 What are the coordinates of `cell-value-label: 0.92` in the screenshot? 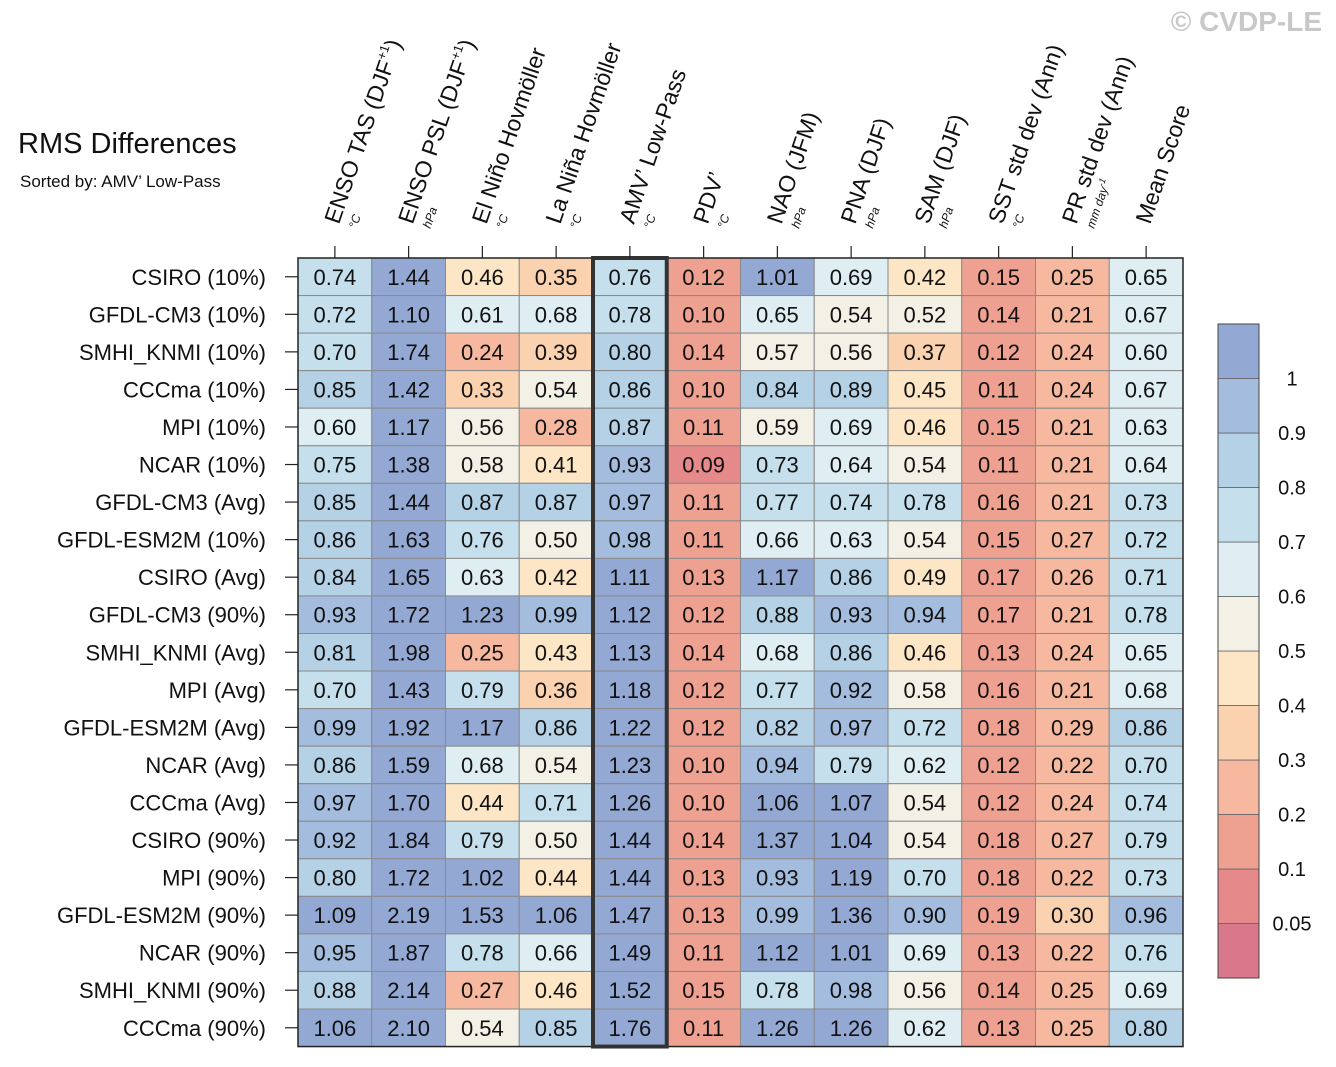 It's located at (334, 840).